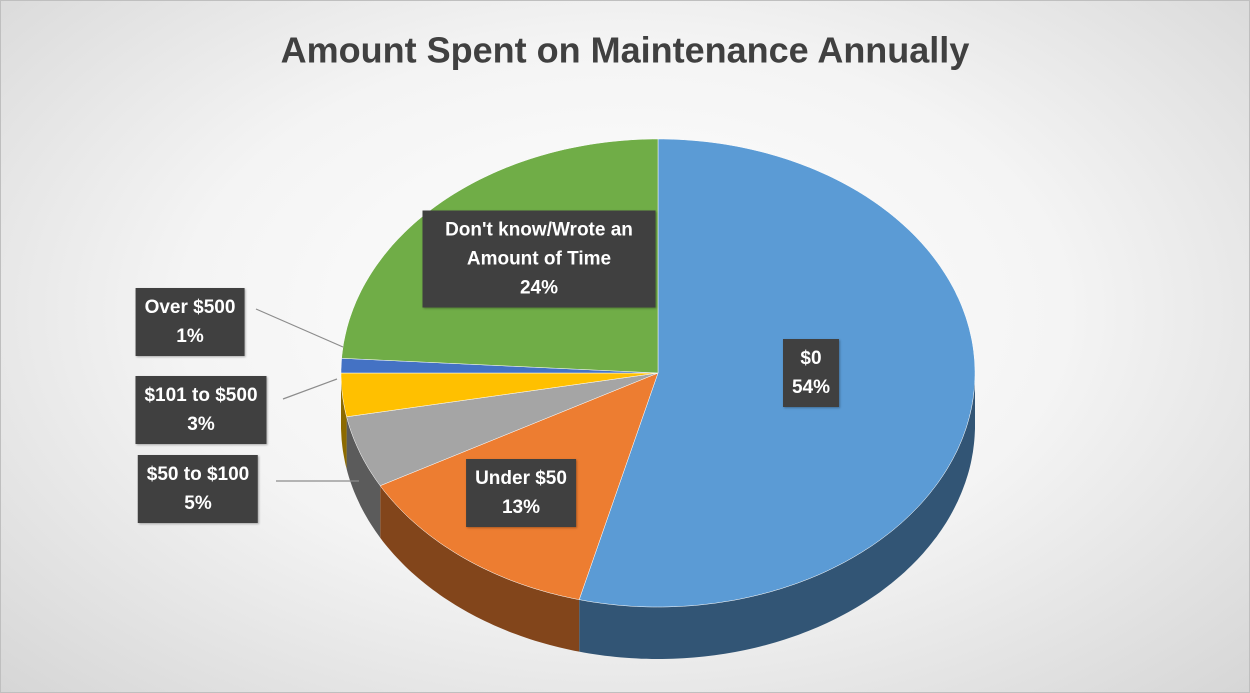 The height and width of the screenshot is (693, 1250). What do you see at coordinates (811, 358) in the screenshot?
I see `category-label: $0` at bounding box center [811, 358].